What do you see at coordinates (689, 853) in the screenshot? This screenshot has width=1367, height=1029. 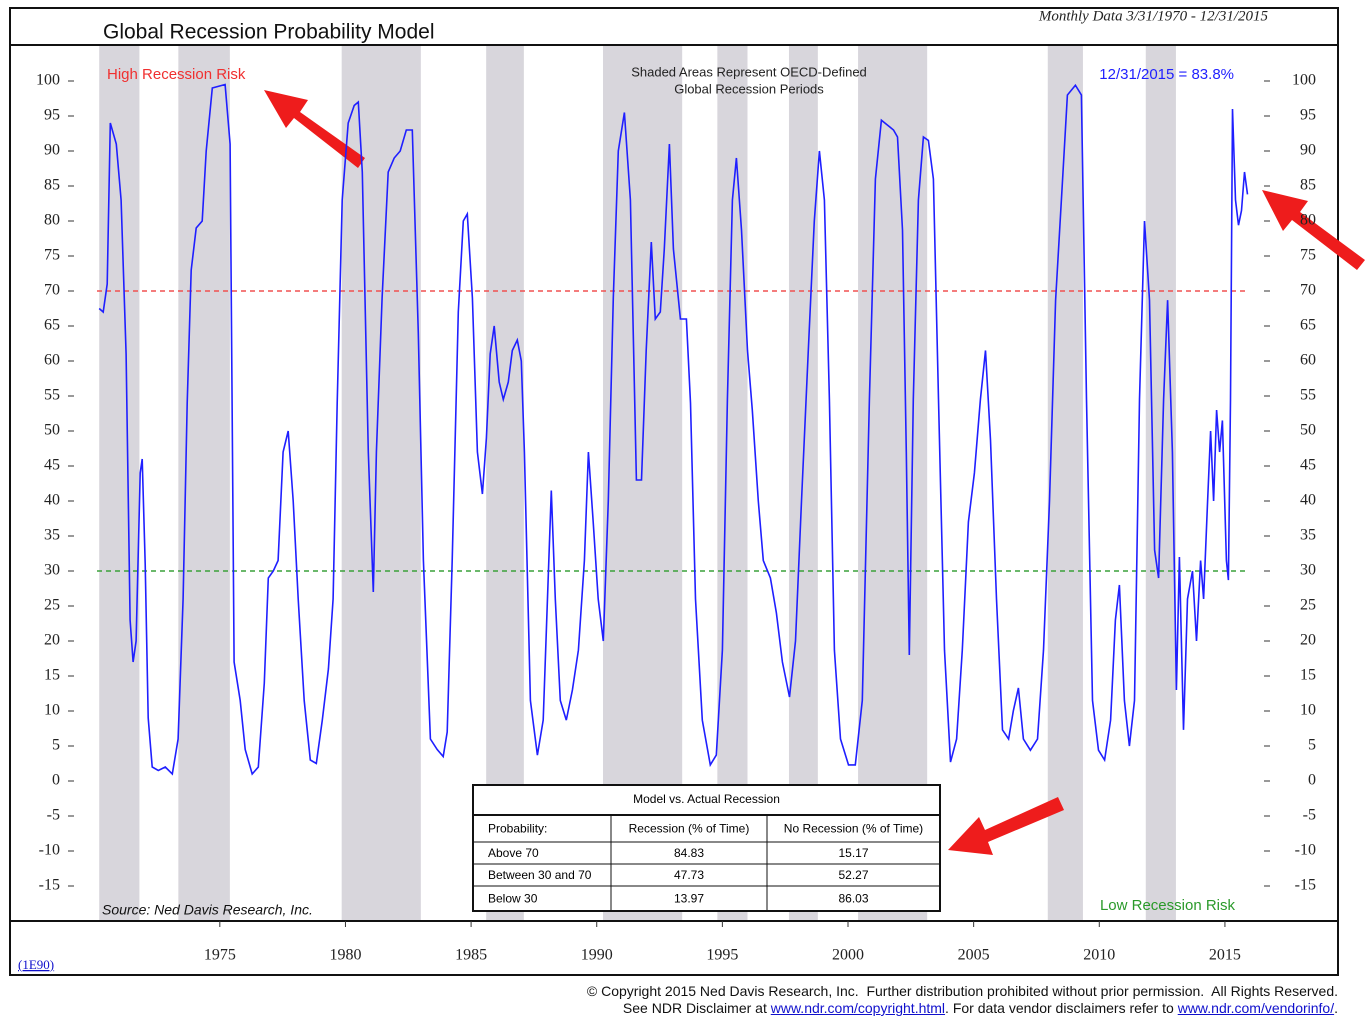 I see `table-cell: 84.83` at bounding box center [689, 853].